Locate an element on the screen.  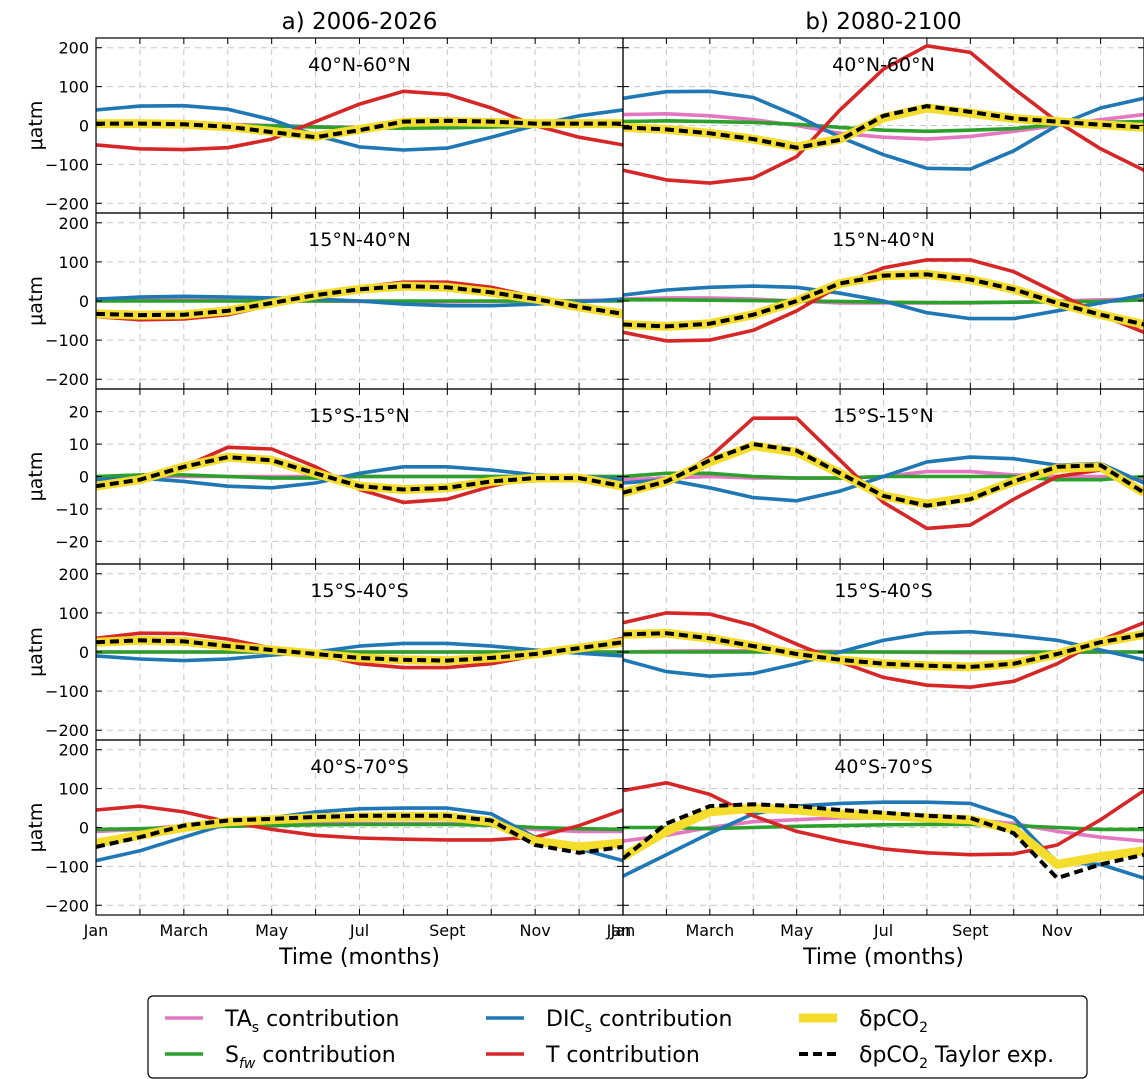
legend-label-t: T contribution is located at coordinates (622, 1055).